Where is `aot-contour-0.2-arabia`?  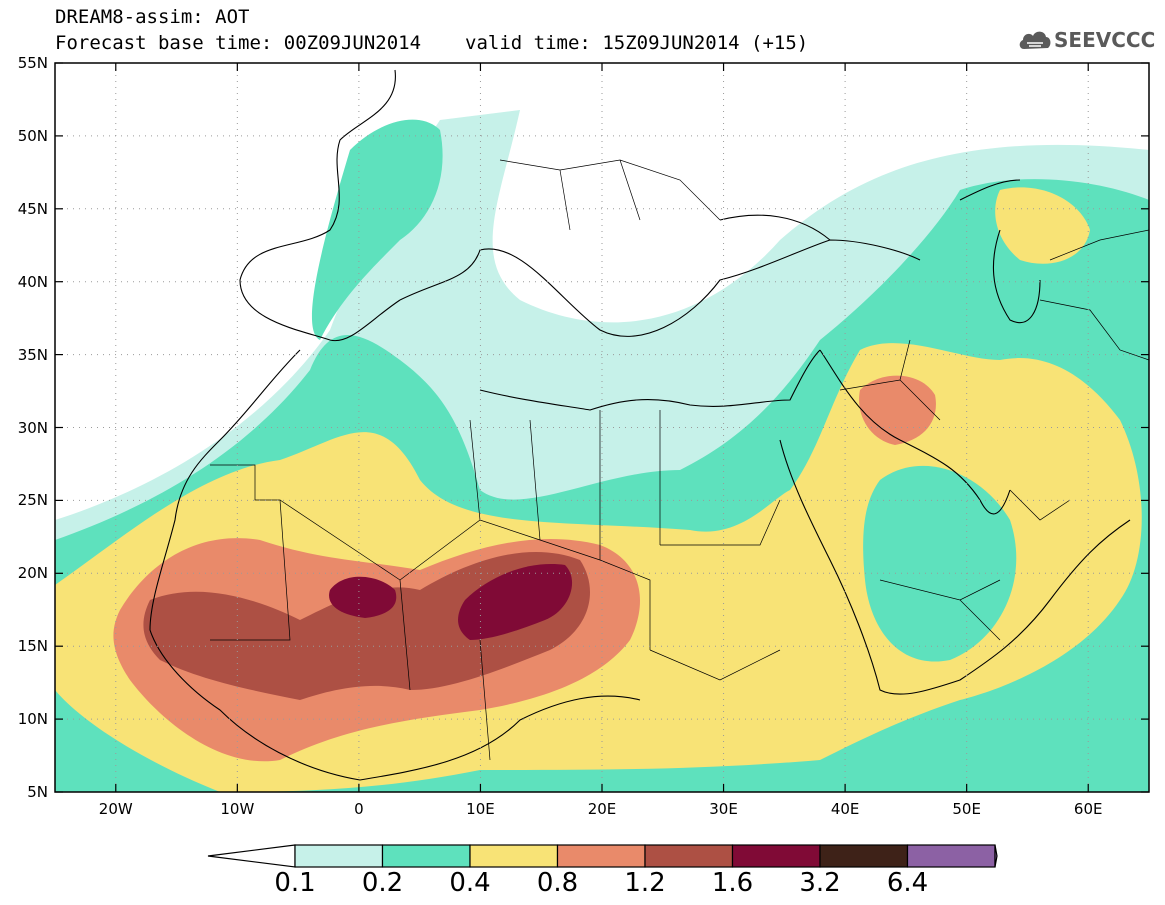 aot-contour-0.2-arabia is located at coordinates (940, 563).